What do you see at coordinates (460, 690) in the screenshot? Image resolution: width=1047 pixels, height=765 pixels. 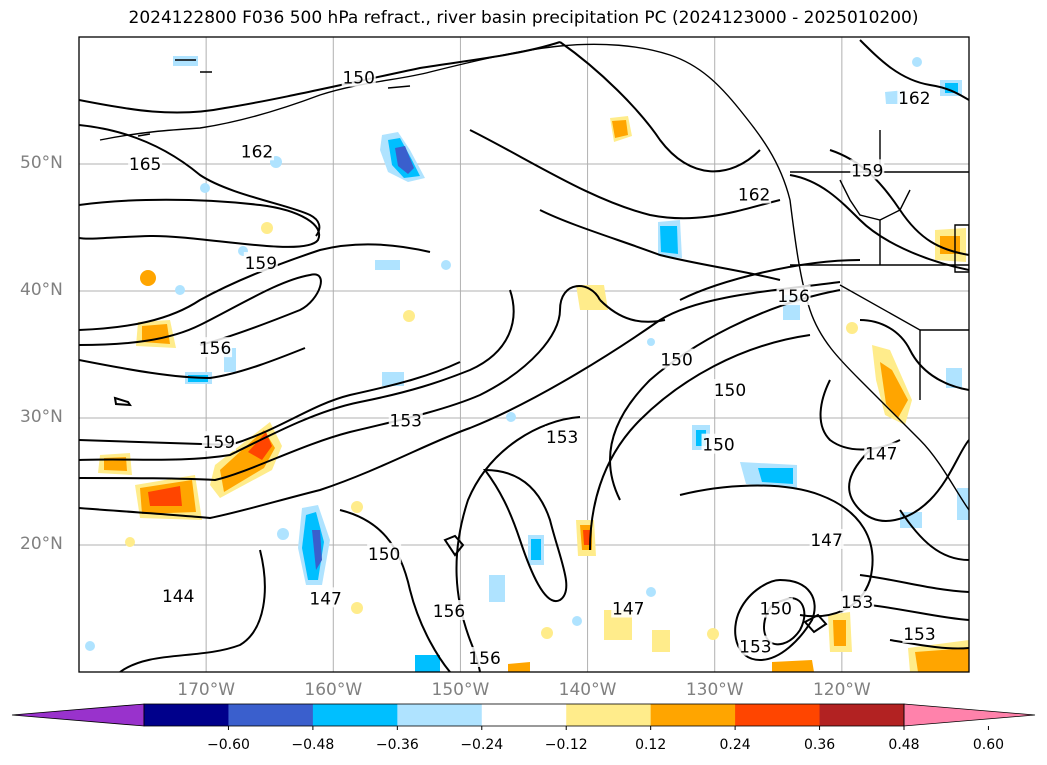 I see `longitude-tick-label: 150°W` at bounding box center [460, 690].